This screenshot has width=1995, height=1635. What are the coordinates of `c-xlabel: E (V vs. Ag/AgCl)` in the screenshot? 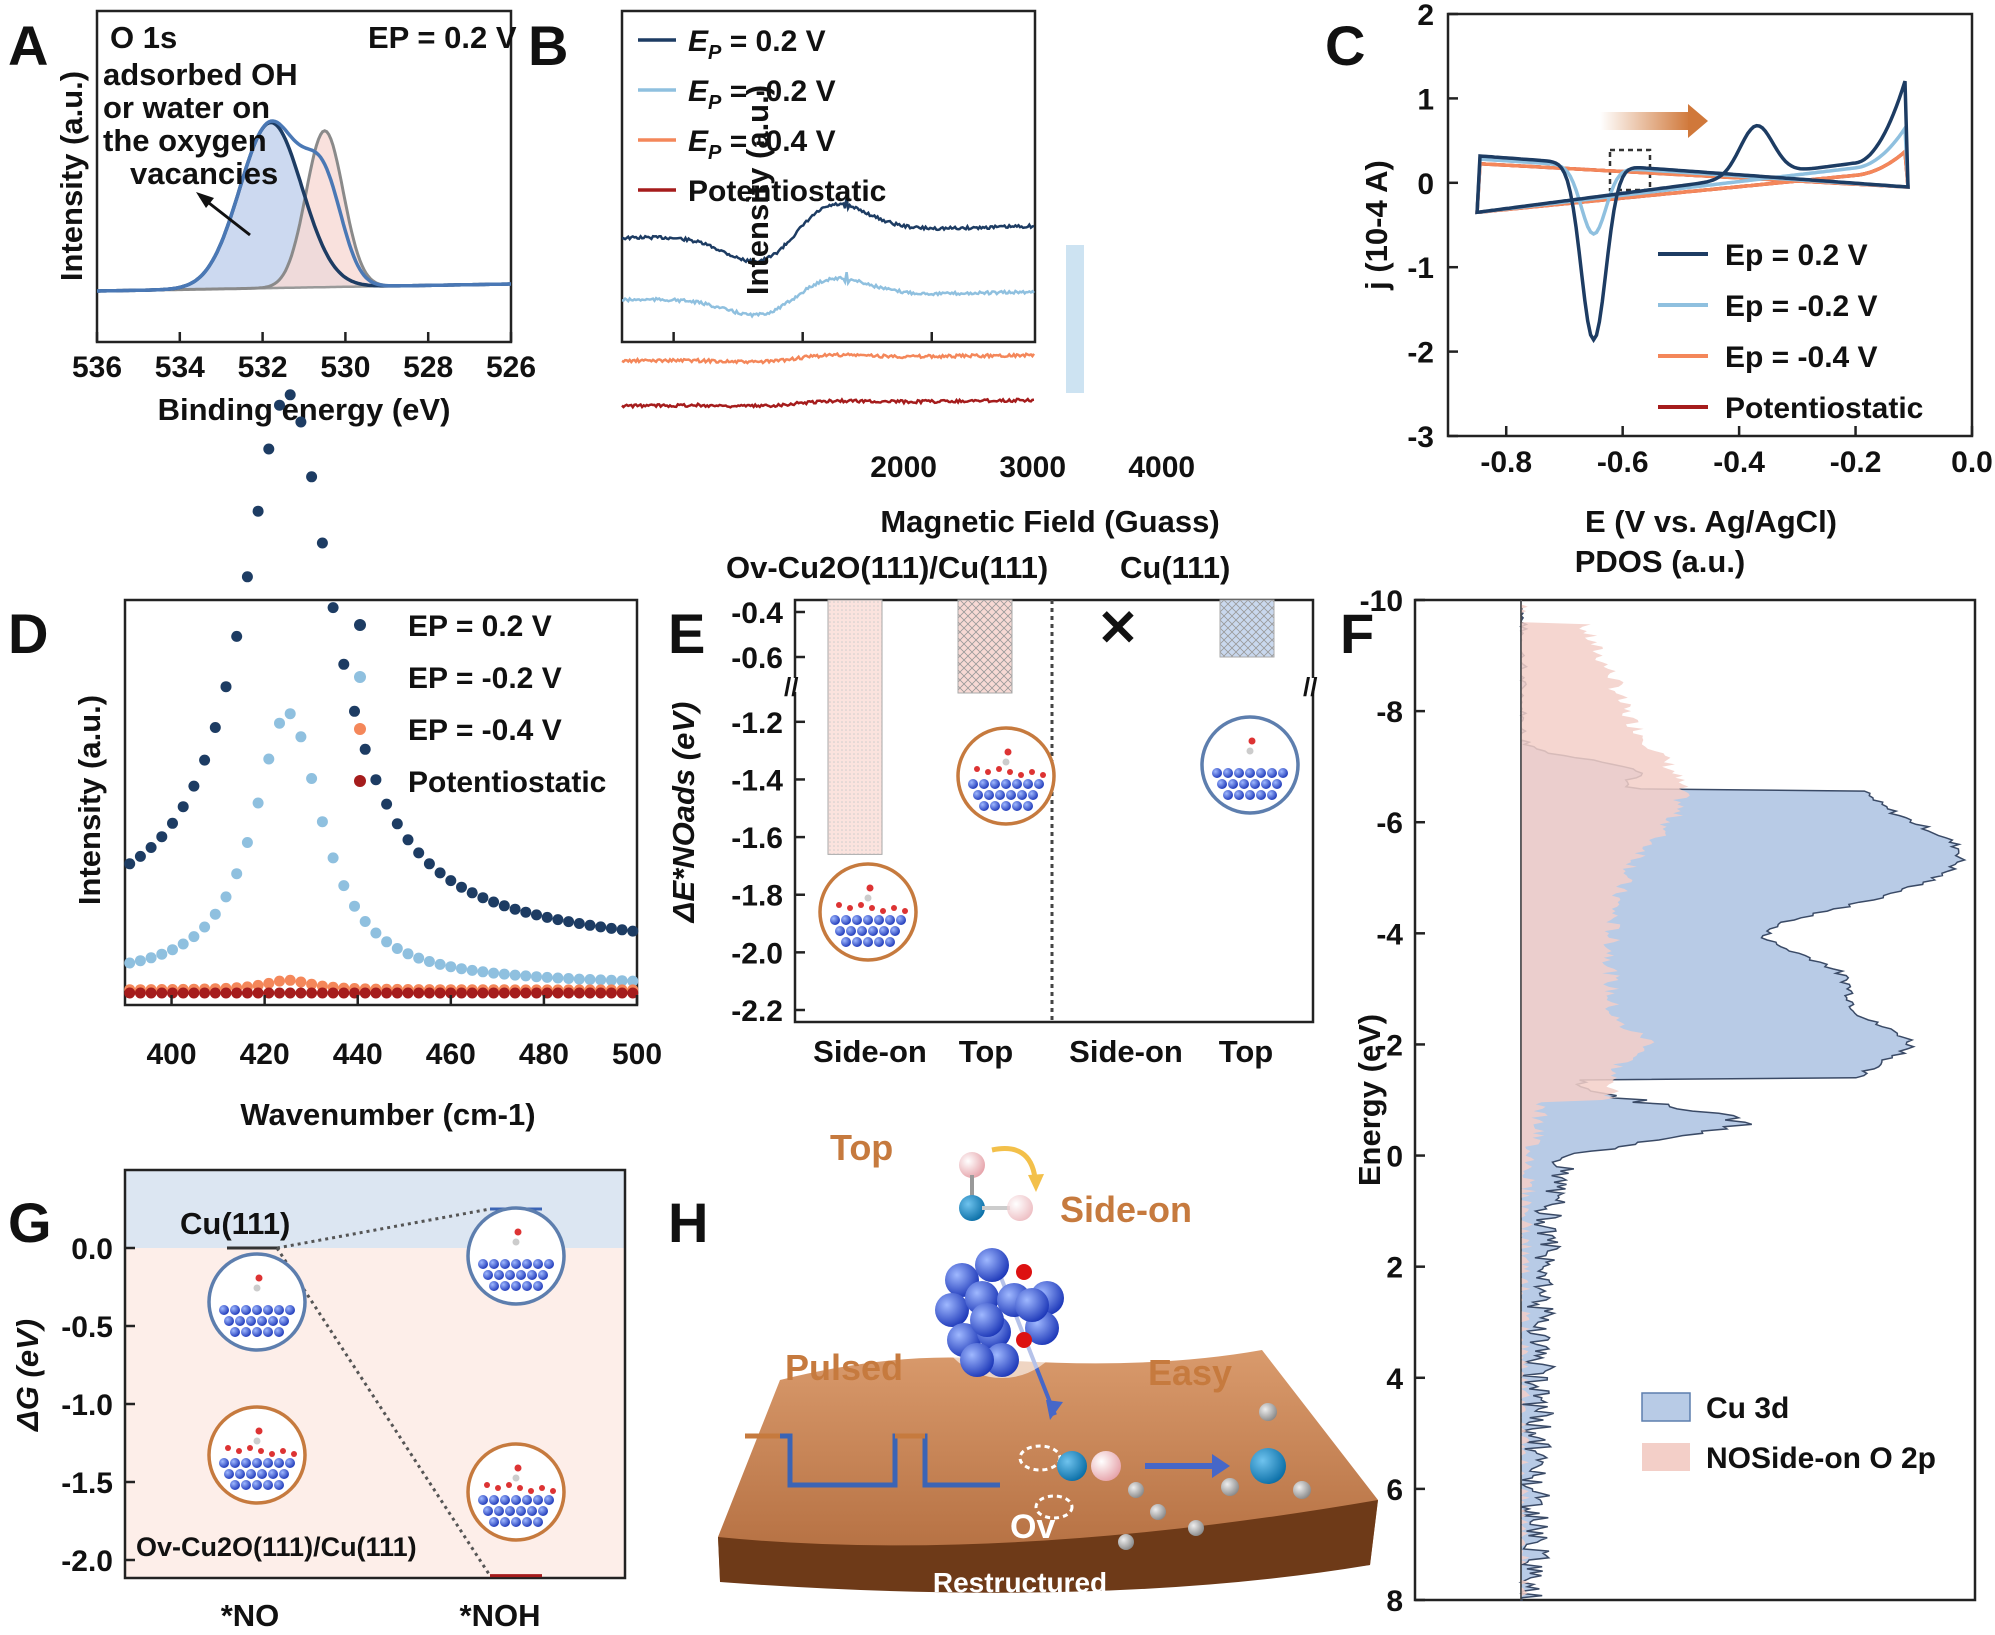 It's located at (1711, 521).